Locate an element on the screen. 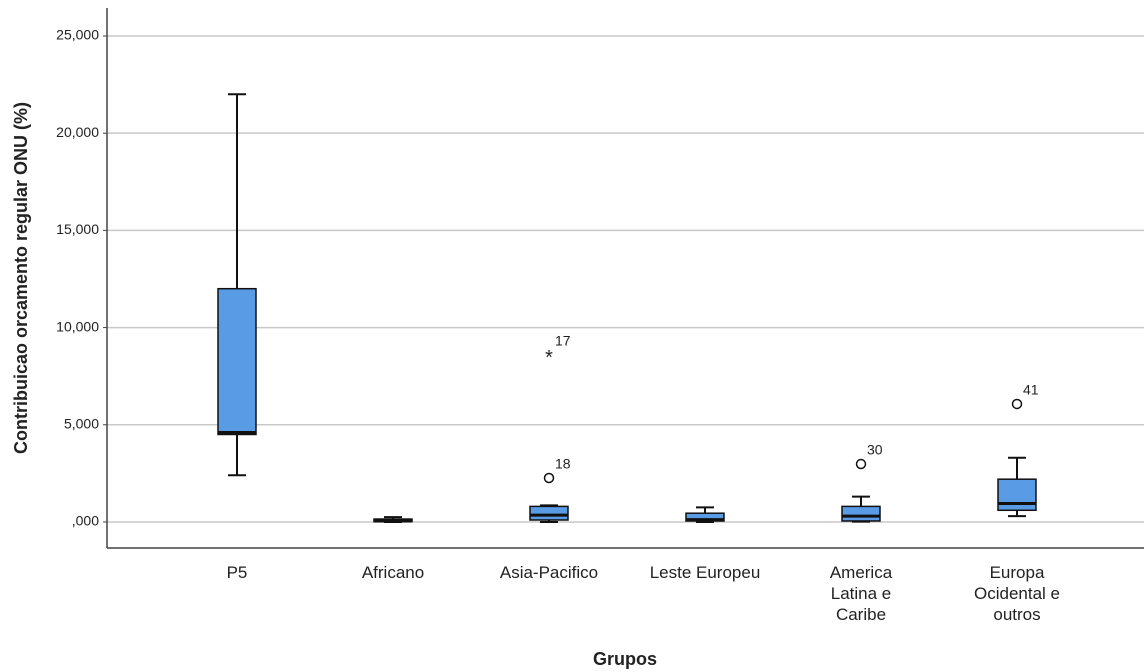 The height and width of the screenshot is (672, 1144). x-axis-title: Grupos is located at coordinates (625, 659).